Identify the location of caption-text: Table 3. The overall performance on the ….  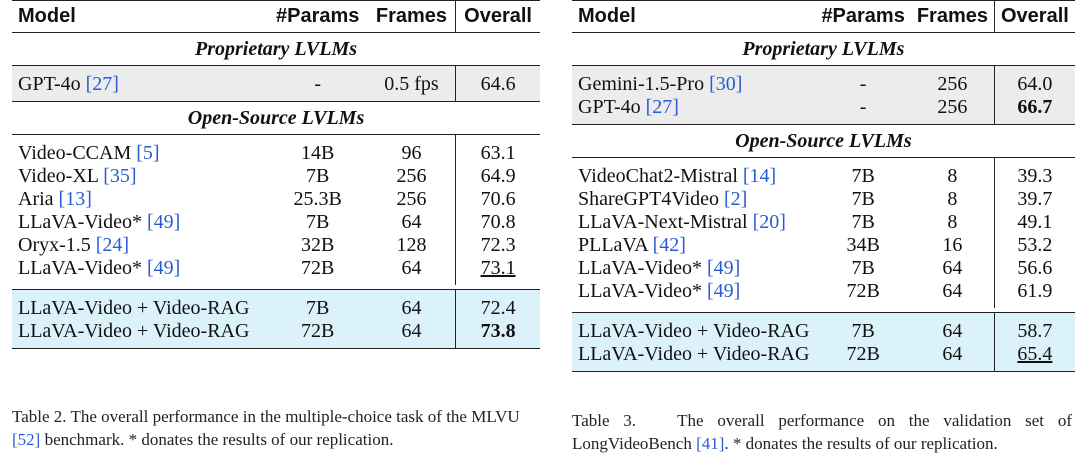
(824, 432).